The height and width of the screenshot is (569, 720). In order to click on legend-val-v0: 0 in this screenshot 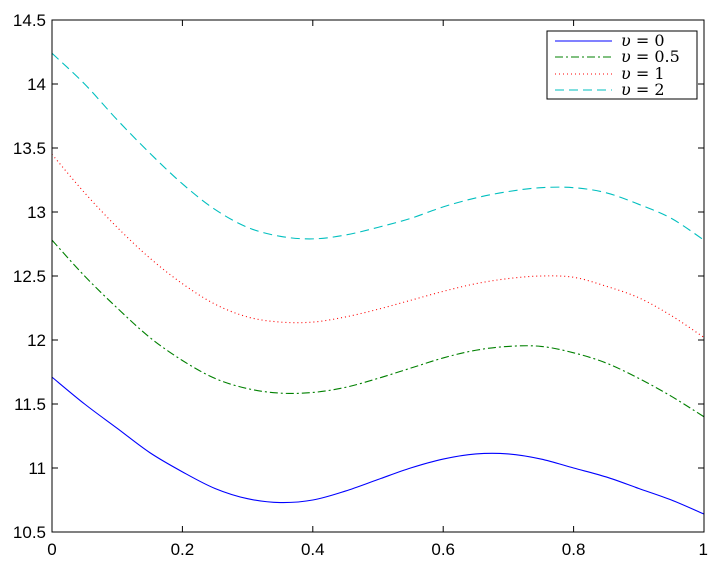, I will do `click(659, 40)`.